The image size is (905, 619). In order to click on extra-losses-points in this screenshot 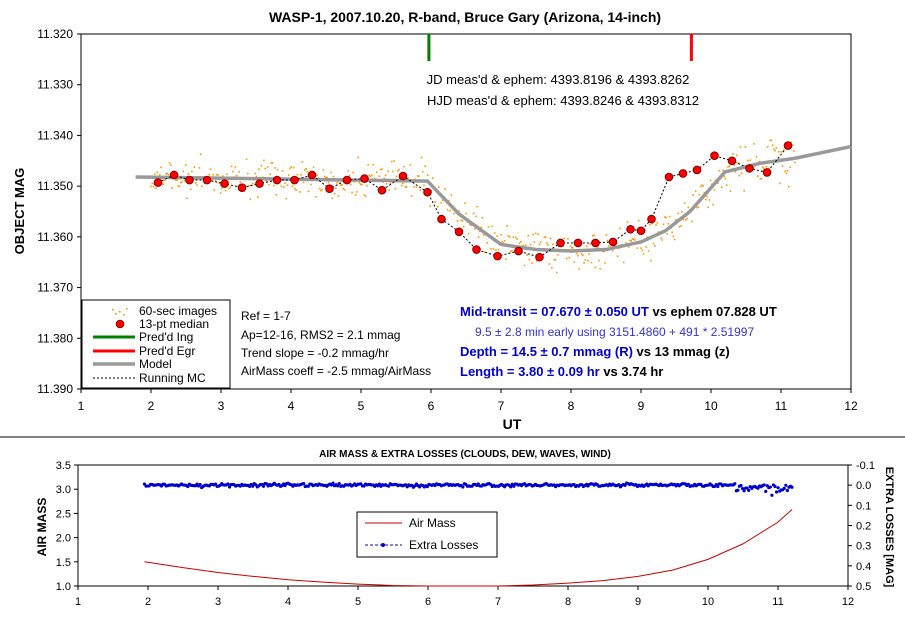, I will do `click(468, 489)`.